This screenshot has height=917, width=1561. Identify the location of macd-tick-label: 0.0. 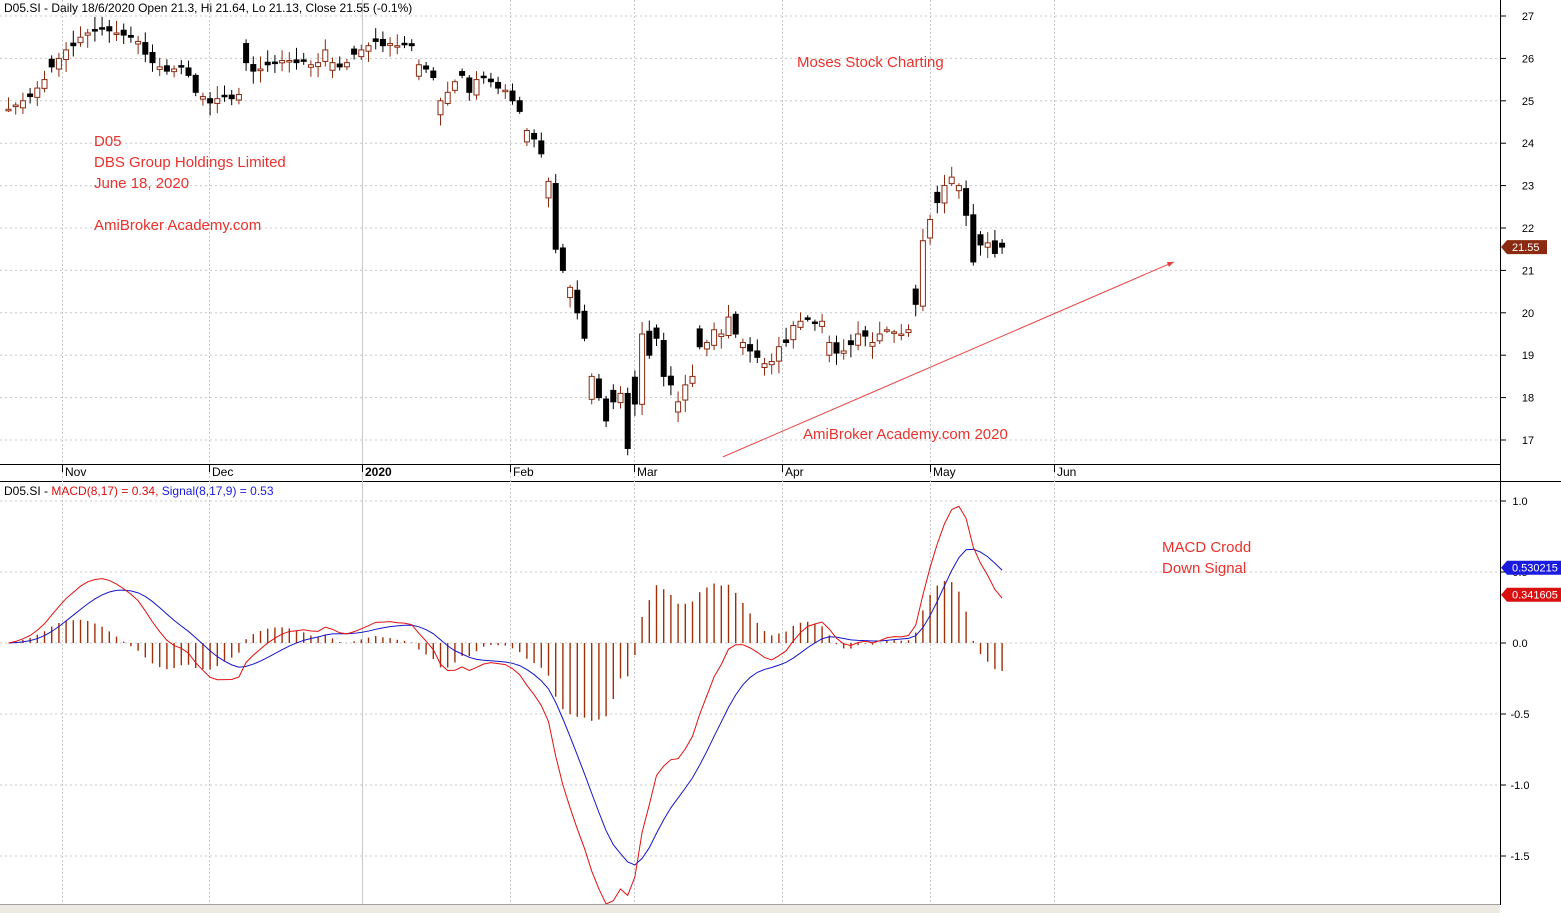
(1519, 644).